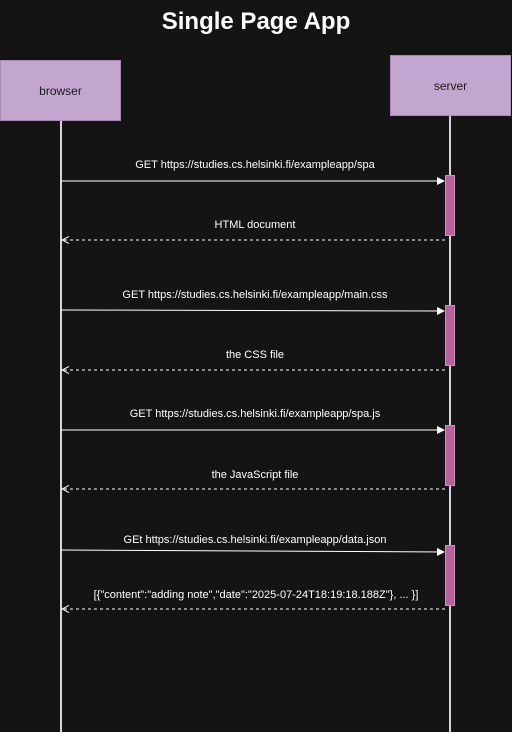 The height and width of the screenshot is (732, 512). Describe the element at coordinates (255, 475) in the screenshot. I see `message-label-6: the JavaScript file` at that location.